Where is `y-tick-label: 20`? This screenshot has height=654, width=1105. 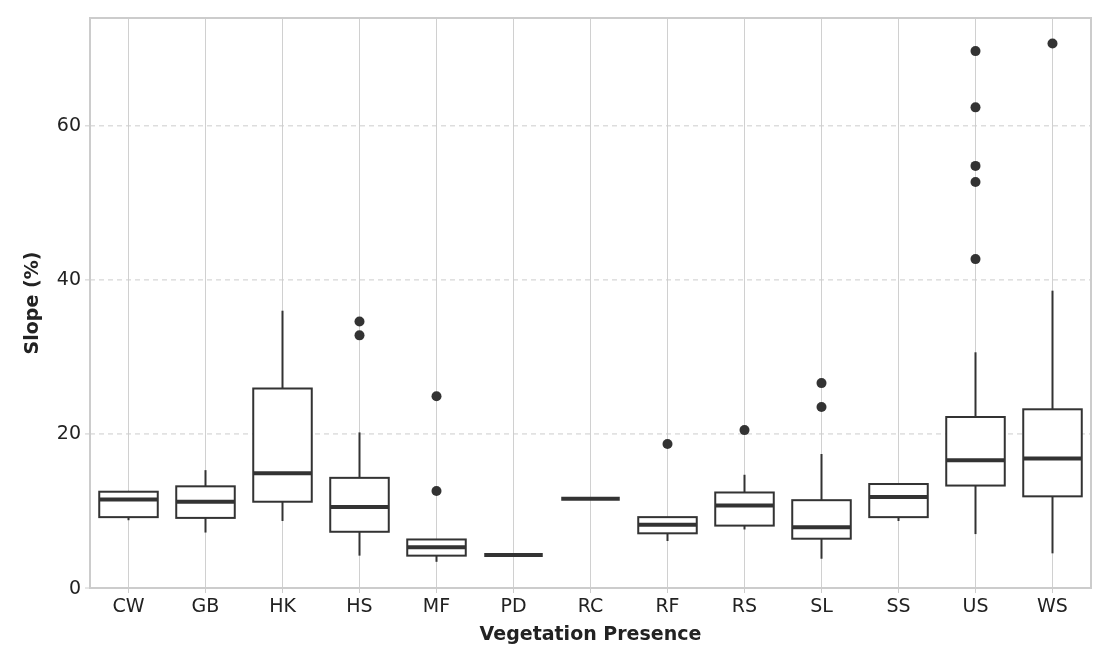
y-tick-label: 20 is located at coordinates (68, 432).